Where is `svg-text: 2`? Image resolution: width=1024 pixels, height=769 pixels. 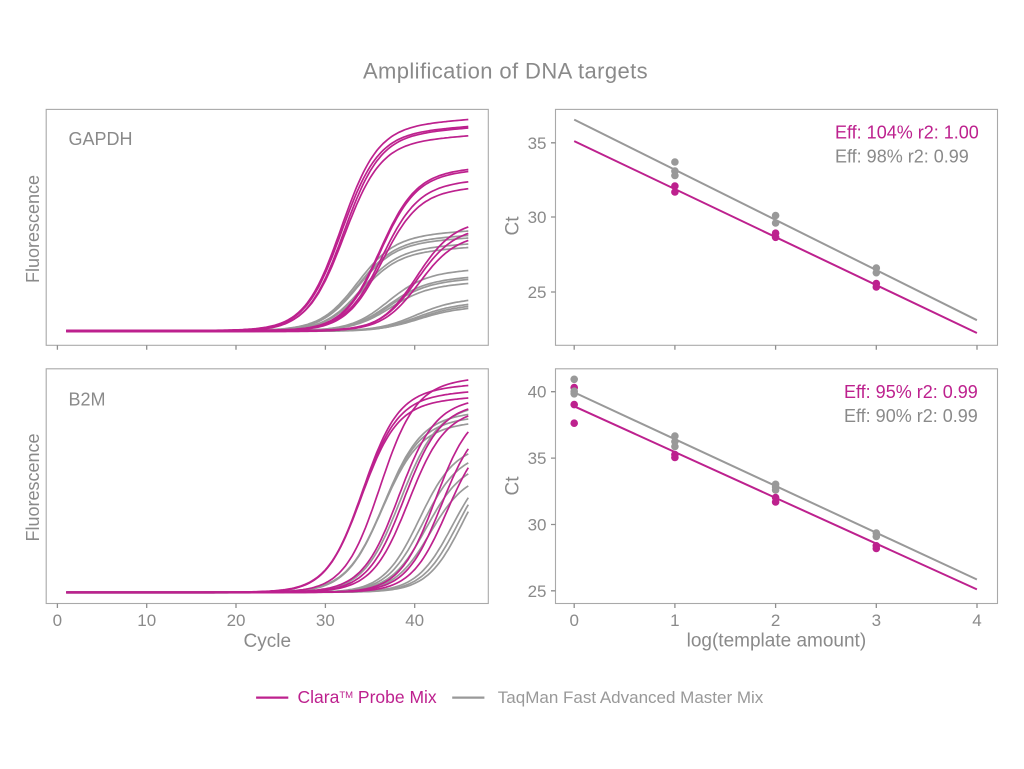 svg-text: 2 is located at coordinates (775, 620).